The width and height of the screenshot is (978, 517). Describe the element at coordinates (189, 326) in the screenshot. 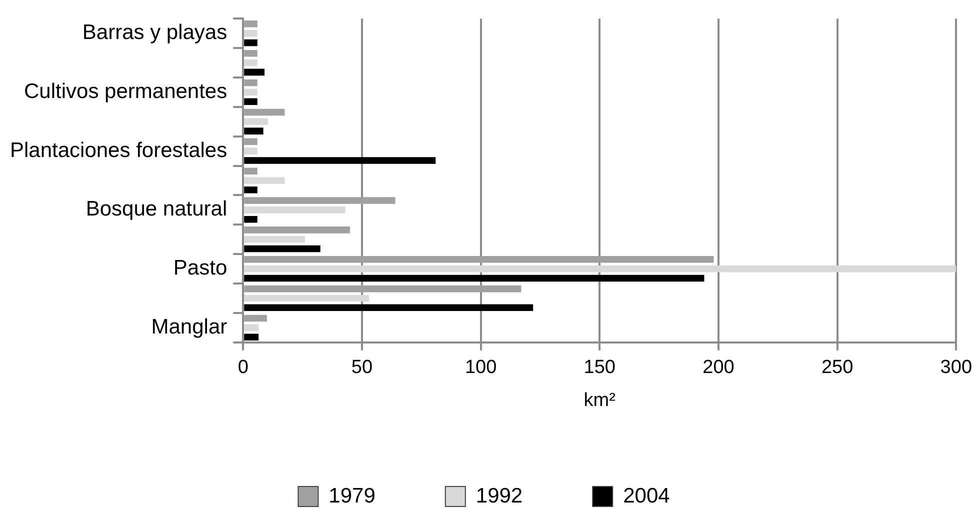

I see `y-tick-label: Manglar` at that location.